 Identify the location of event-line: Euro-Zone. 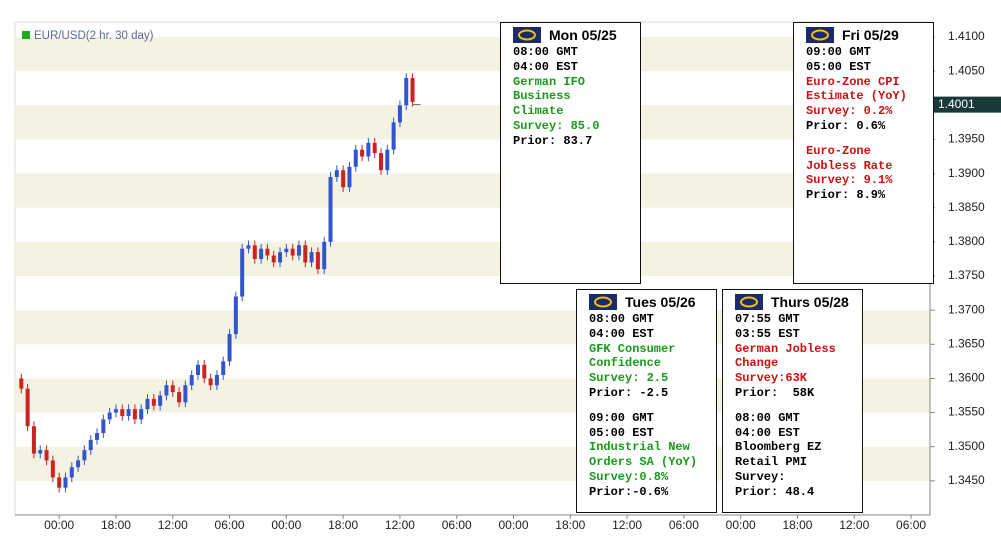
(838, 150).